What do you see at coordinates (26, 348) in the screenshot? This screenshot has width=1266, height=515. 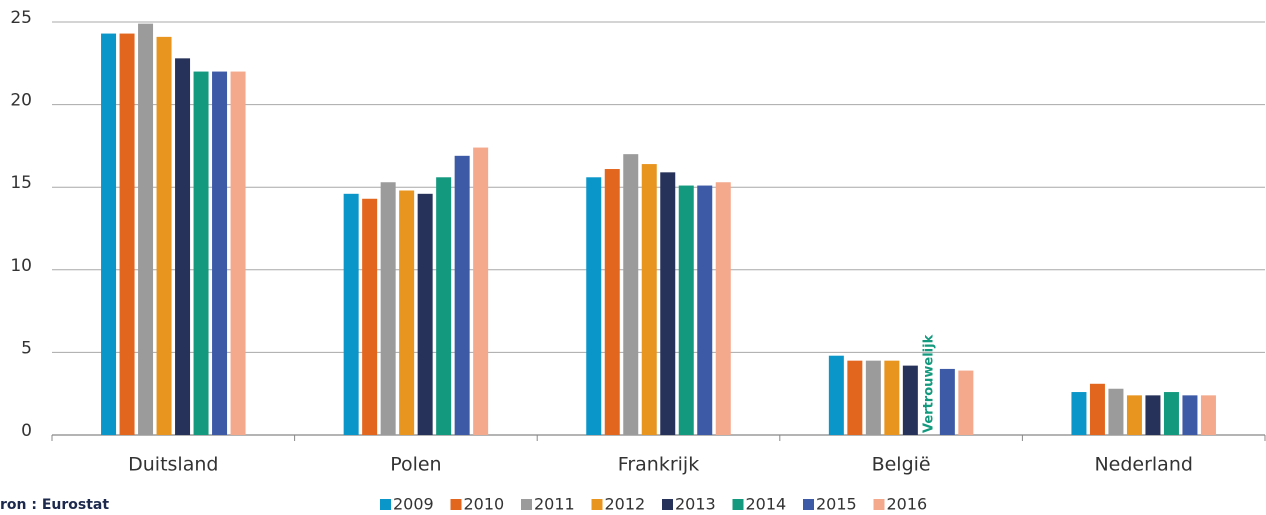 I see `y-tick-label: 5` at bounding box center [26, 348].